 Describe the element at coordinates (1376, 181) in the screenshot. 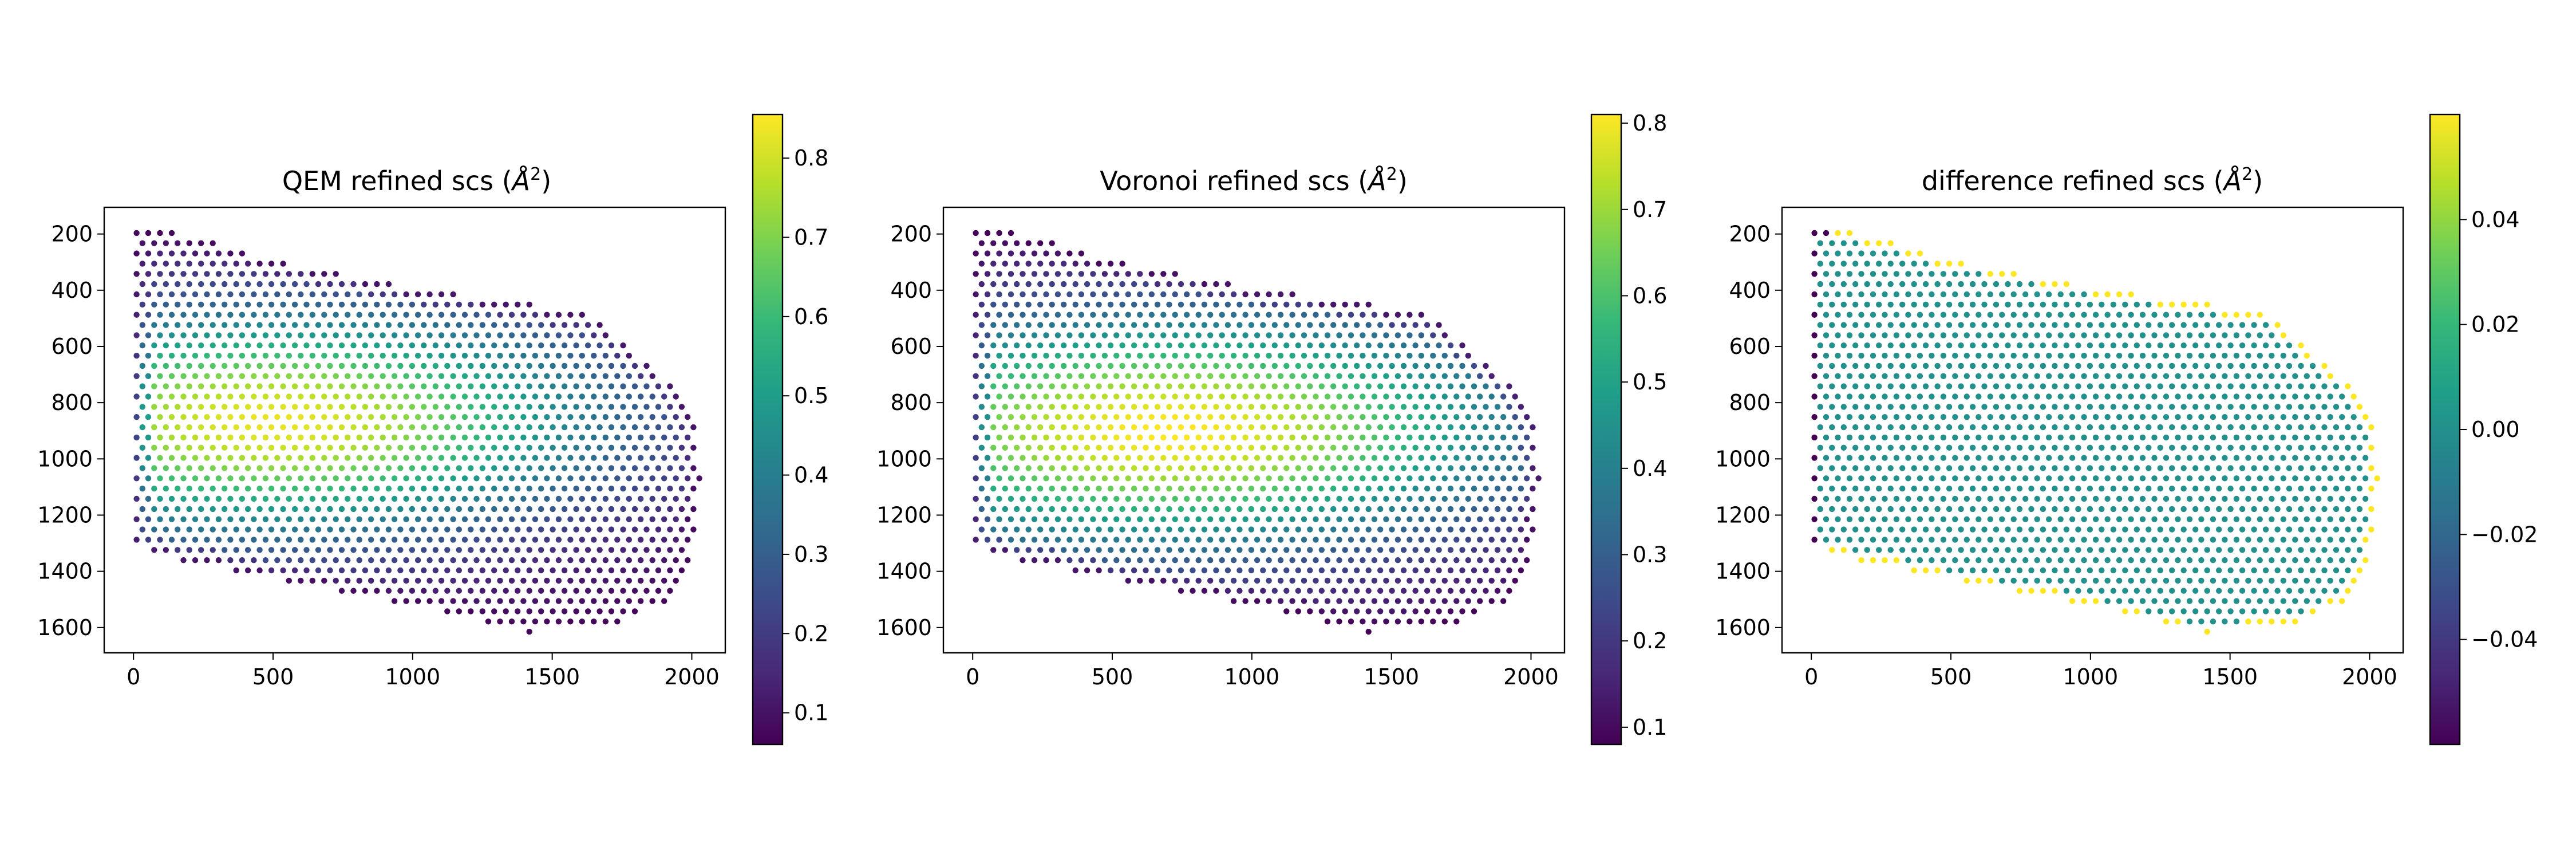

I see `chart-title-unit: Å` at that location.